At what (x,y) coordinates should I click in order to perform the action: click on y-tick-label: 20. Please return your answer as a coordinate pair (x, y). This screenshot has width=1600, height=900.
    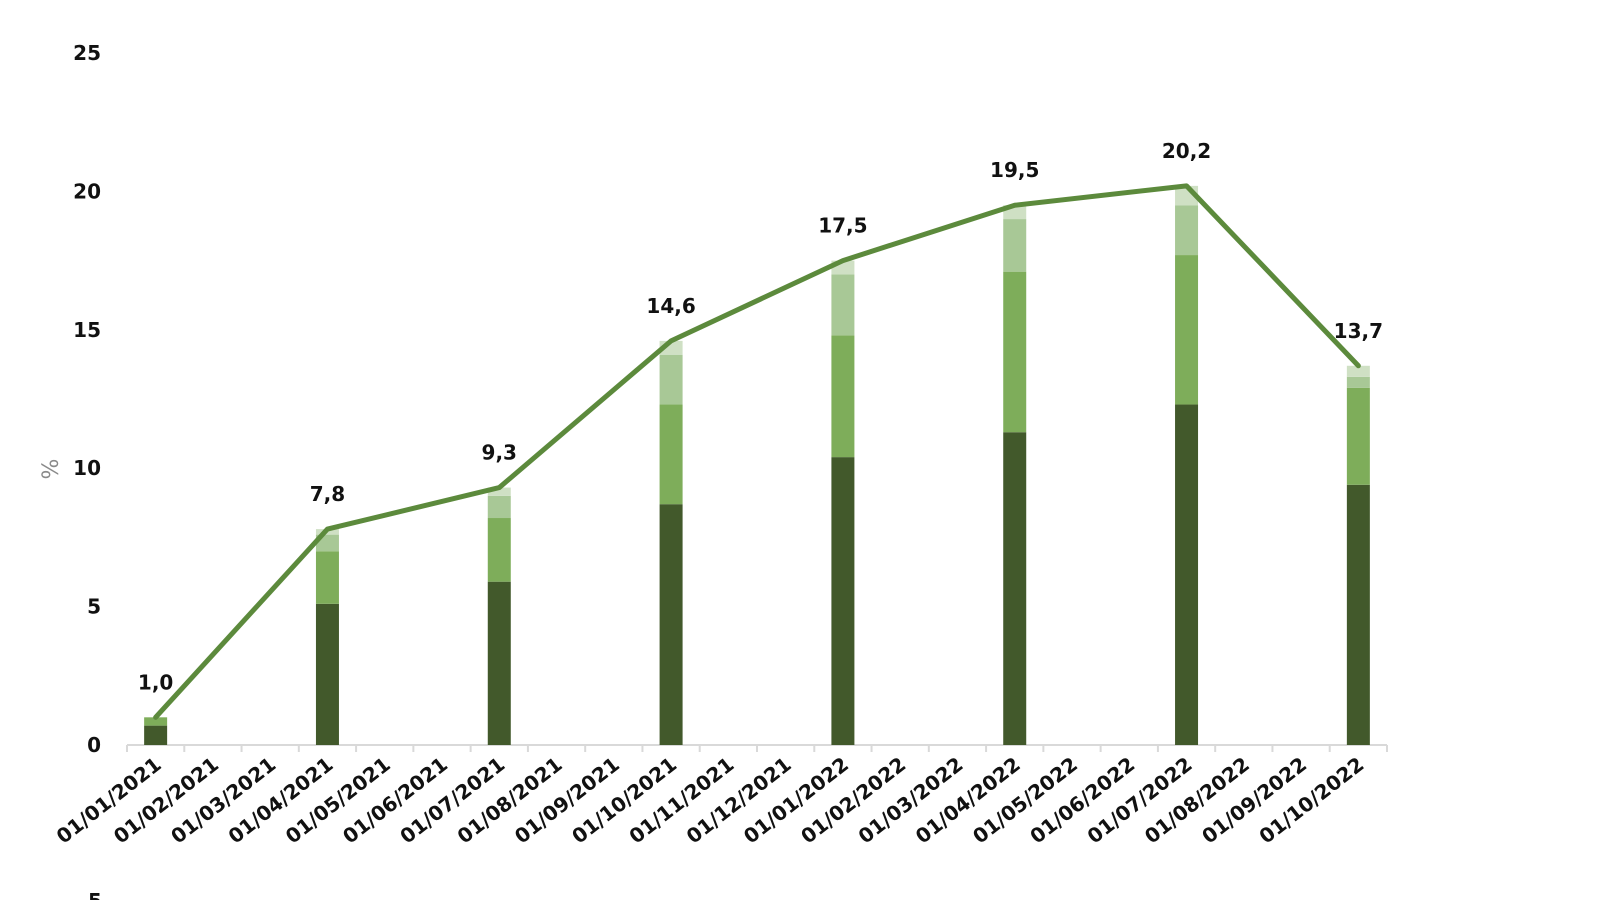
    Looking at the image, I should click on (87, 191).